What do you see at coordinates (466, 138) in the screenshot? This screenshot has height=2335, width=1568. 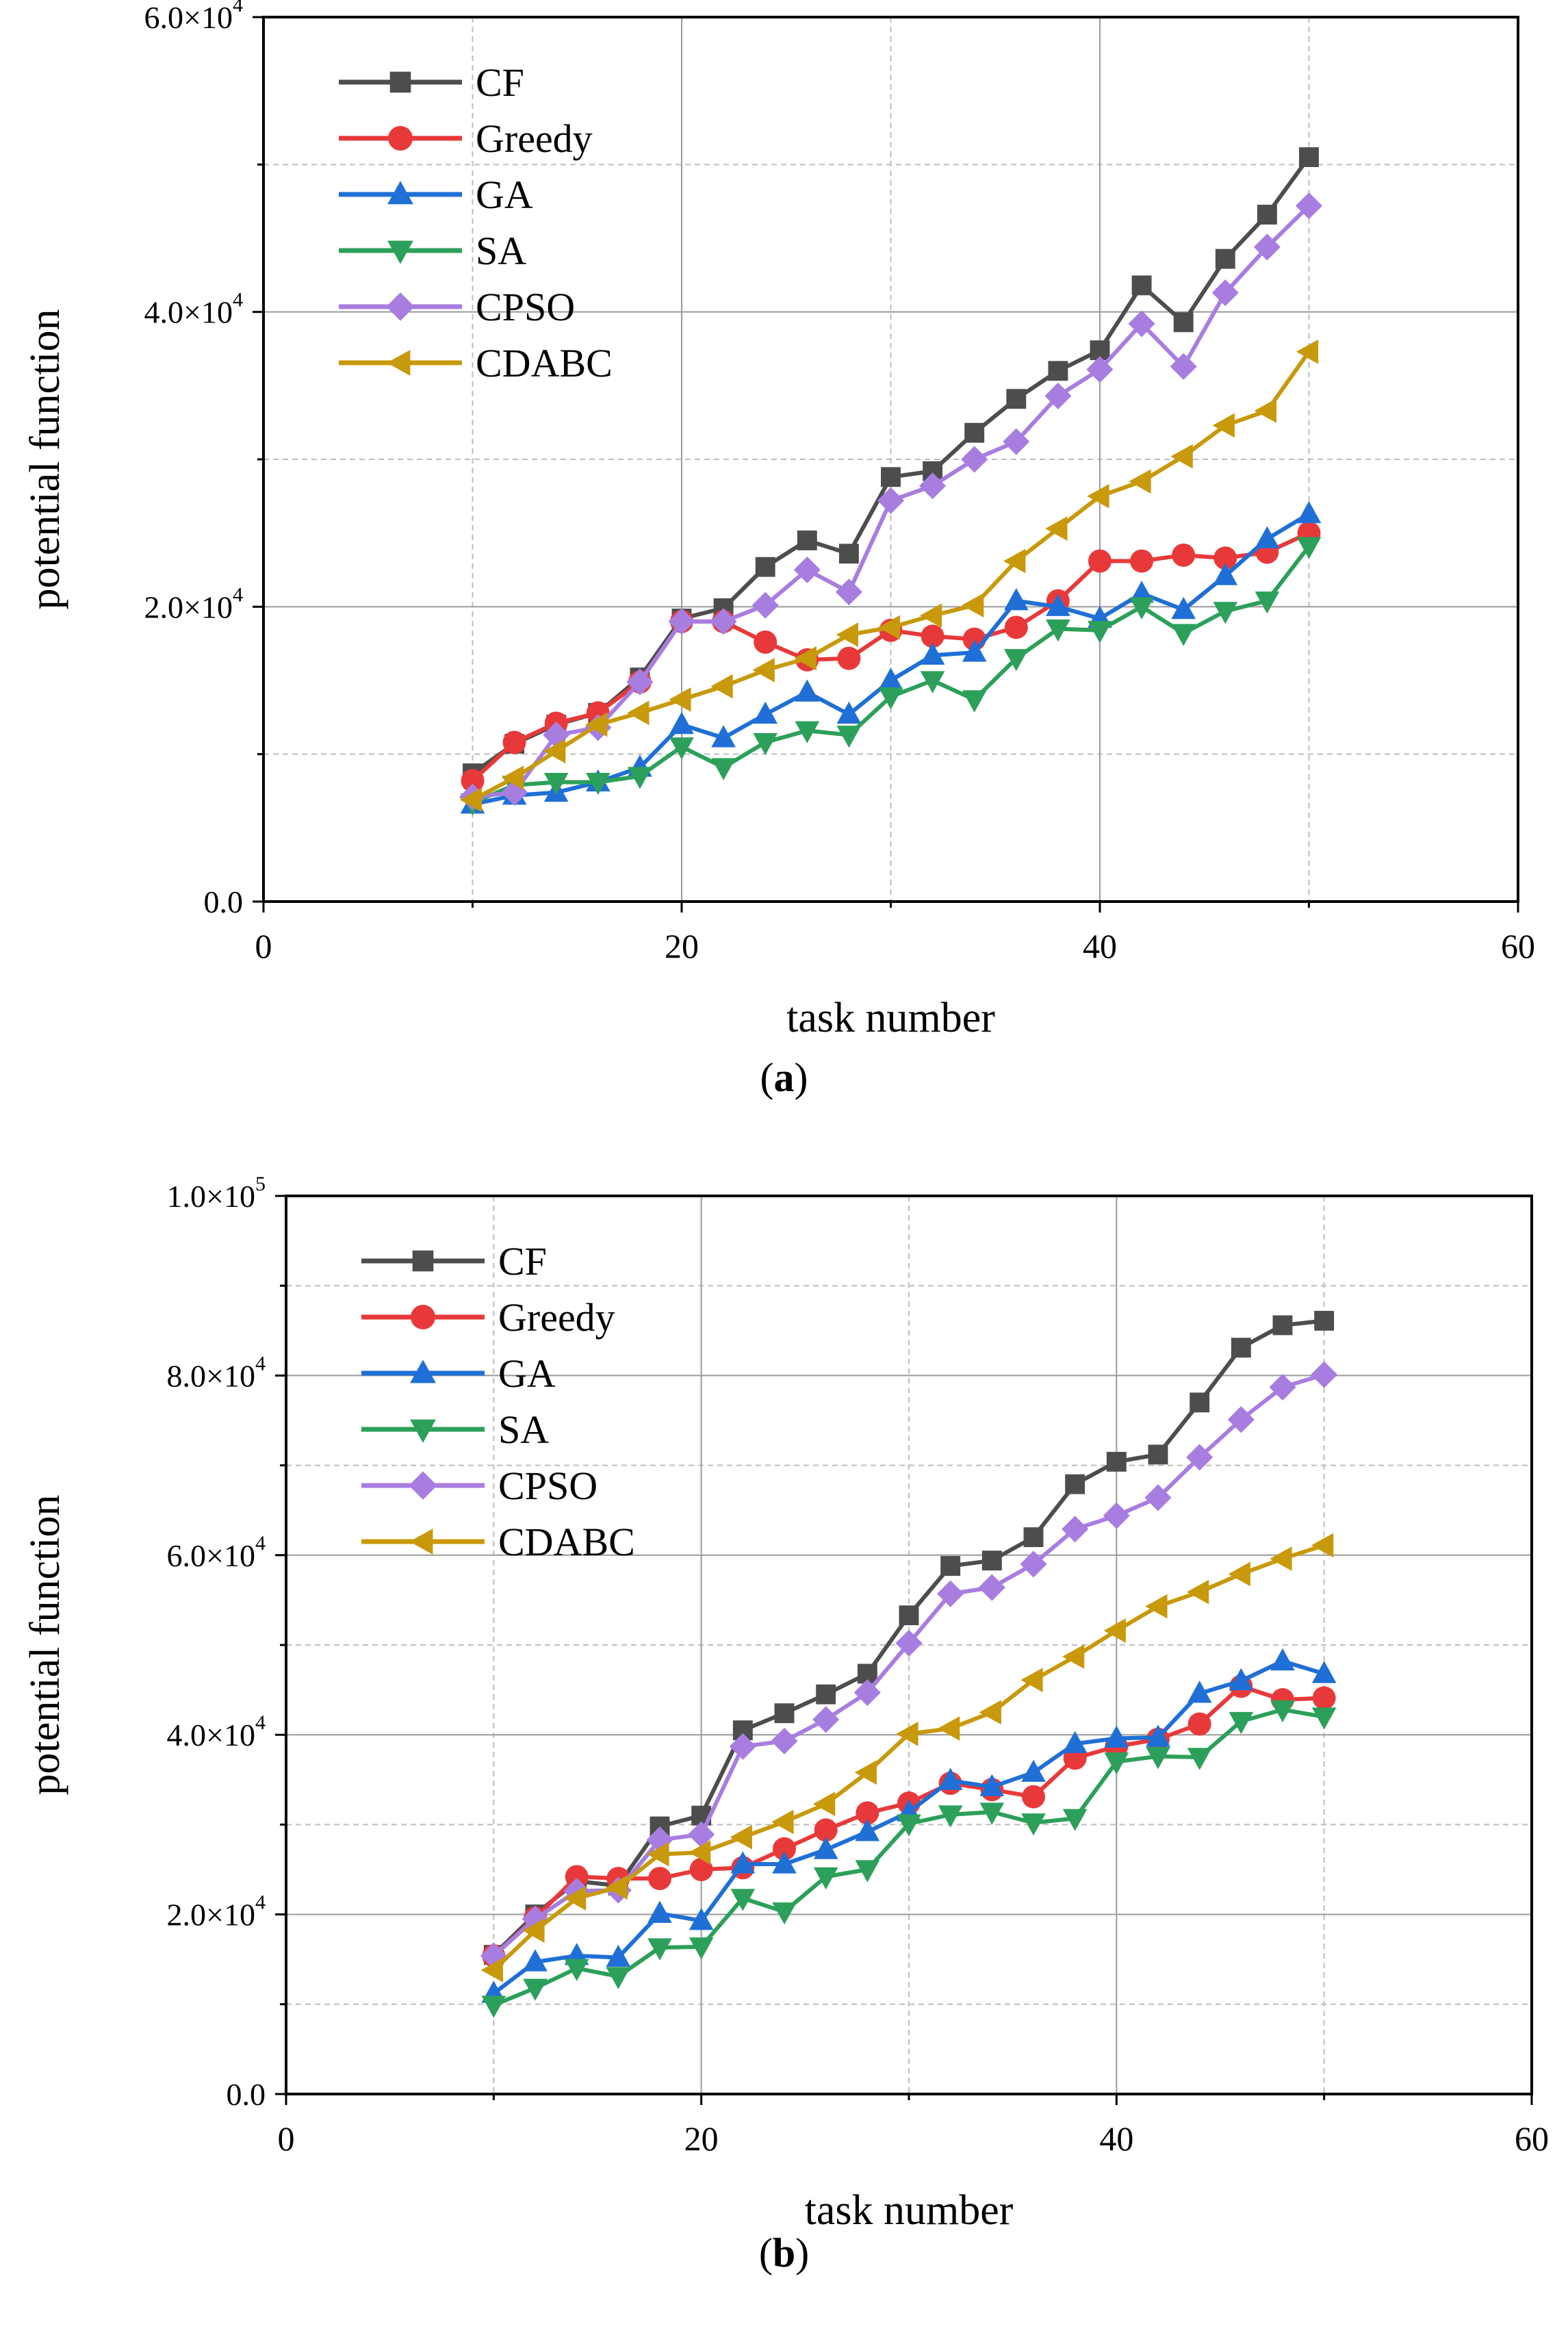 I see `legend-item-greedy: Greedy` at bounding box center [466, 138].